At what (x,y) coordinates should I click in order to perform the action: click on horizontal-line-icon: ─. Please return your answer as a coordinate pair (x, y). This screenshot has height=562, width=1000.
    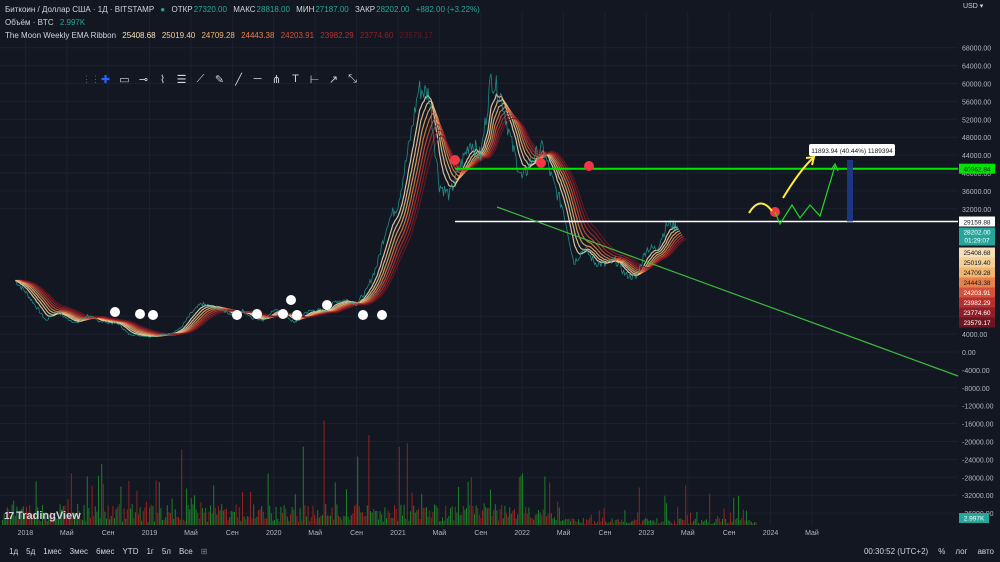
    Looking at the image, I should click on (257, 79).